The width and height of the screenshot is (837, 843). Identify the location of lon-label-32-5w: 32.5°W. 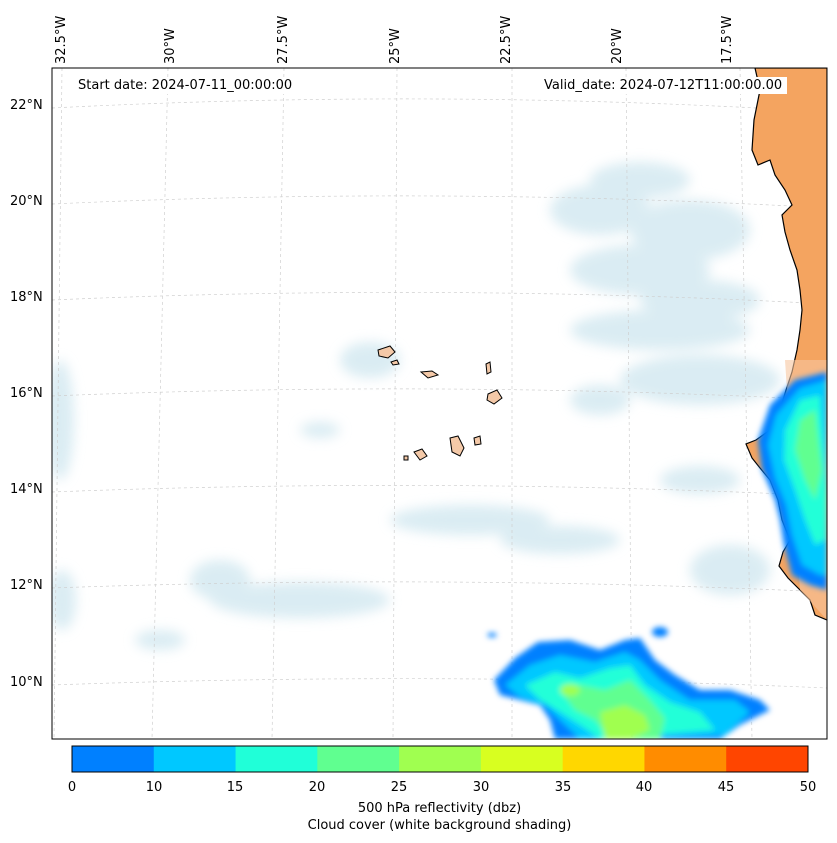
(61, 39).